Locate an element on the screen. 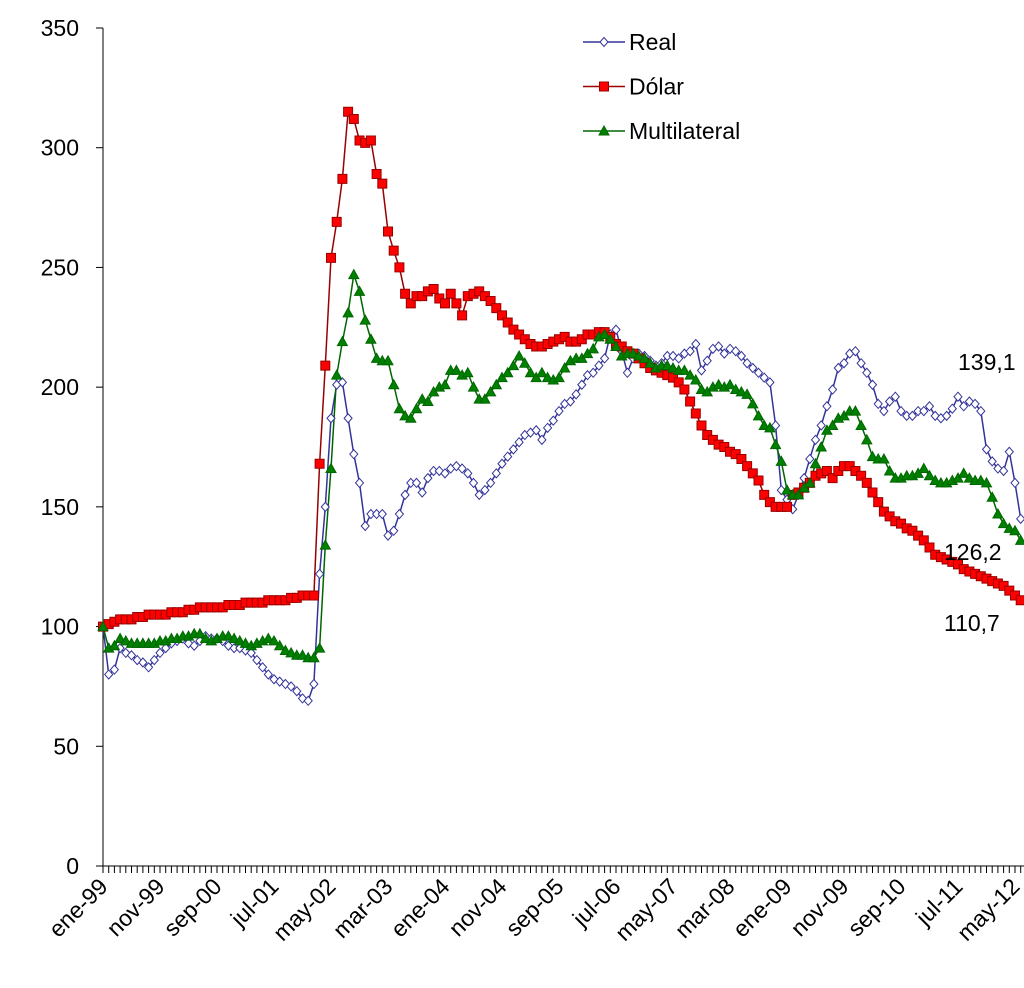  annotation: 139,1 is located at coordinates (987, 362).